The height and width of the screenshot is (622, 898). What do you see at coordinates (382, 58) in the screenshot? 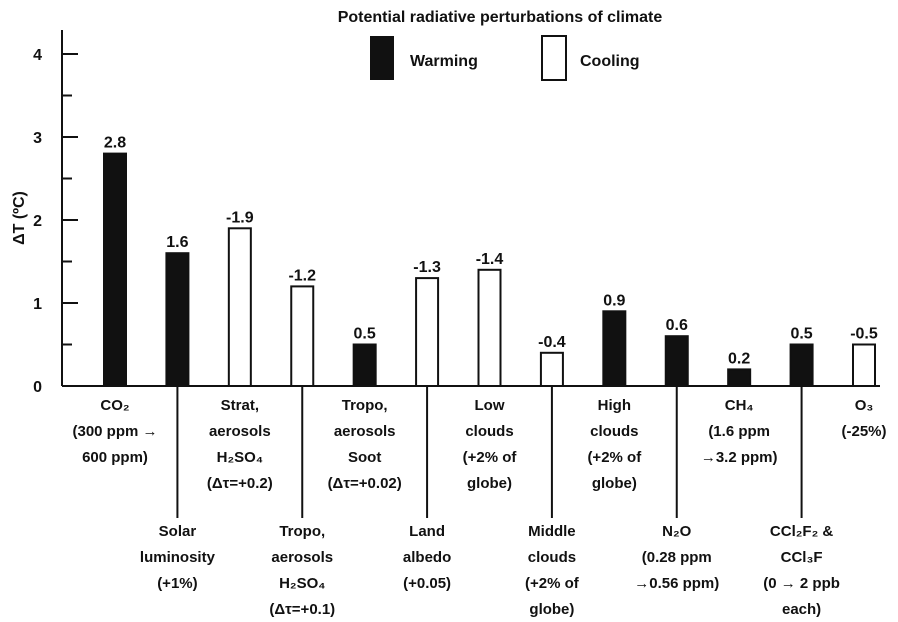
I see `legend-swatch-warming` at bounding box center [382, 58].